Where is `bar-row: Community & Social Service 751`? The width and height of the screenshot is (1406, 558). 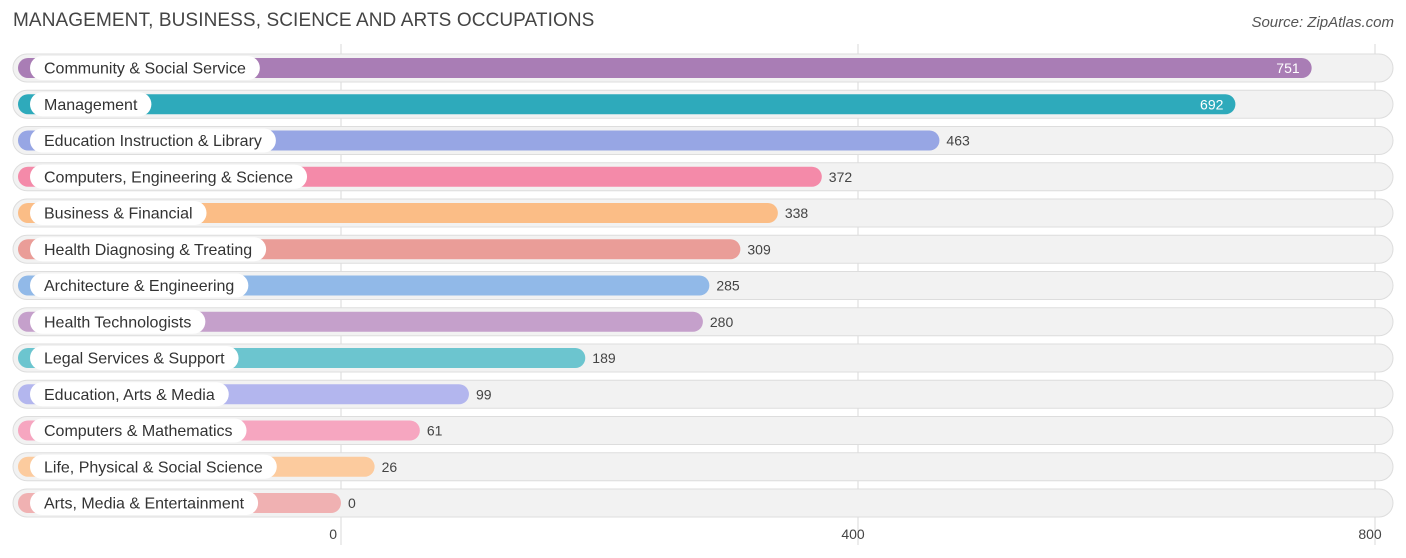
bar-row: Community & Social Service 751 is located at coordinates (703, 68).